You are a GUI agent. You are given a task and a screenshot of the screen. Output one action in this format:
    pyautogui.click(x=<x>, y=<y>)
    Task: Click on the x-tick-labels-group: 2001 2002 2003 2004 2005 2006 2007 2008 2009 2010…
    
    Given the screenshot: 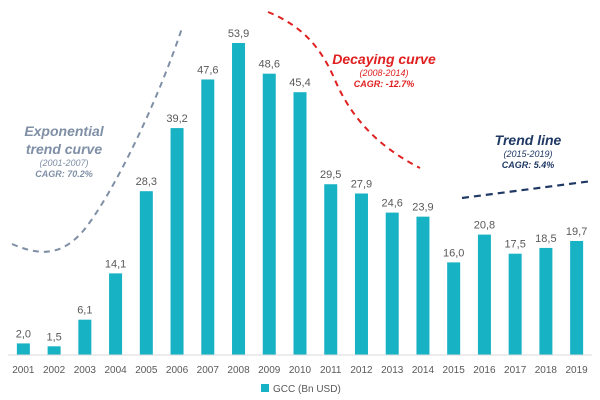 What is the action you would take?
    pyautogui.click(x=300, y=370)
    